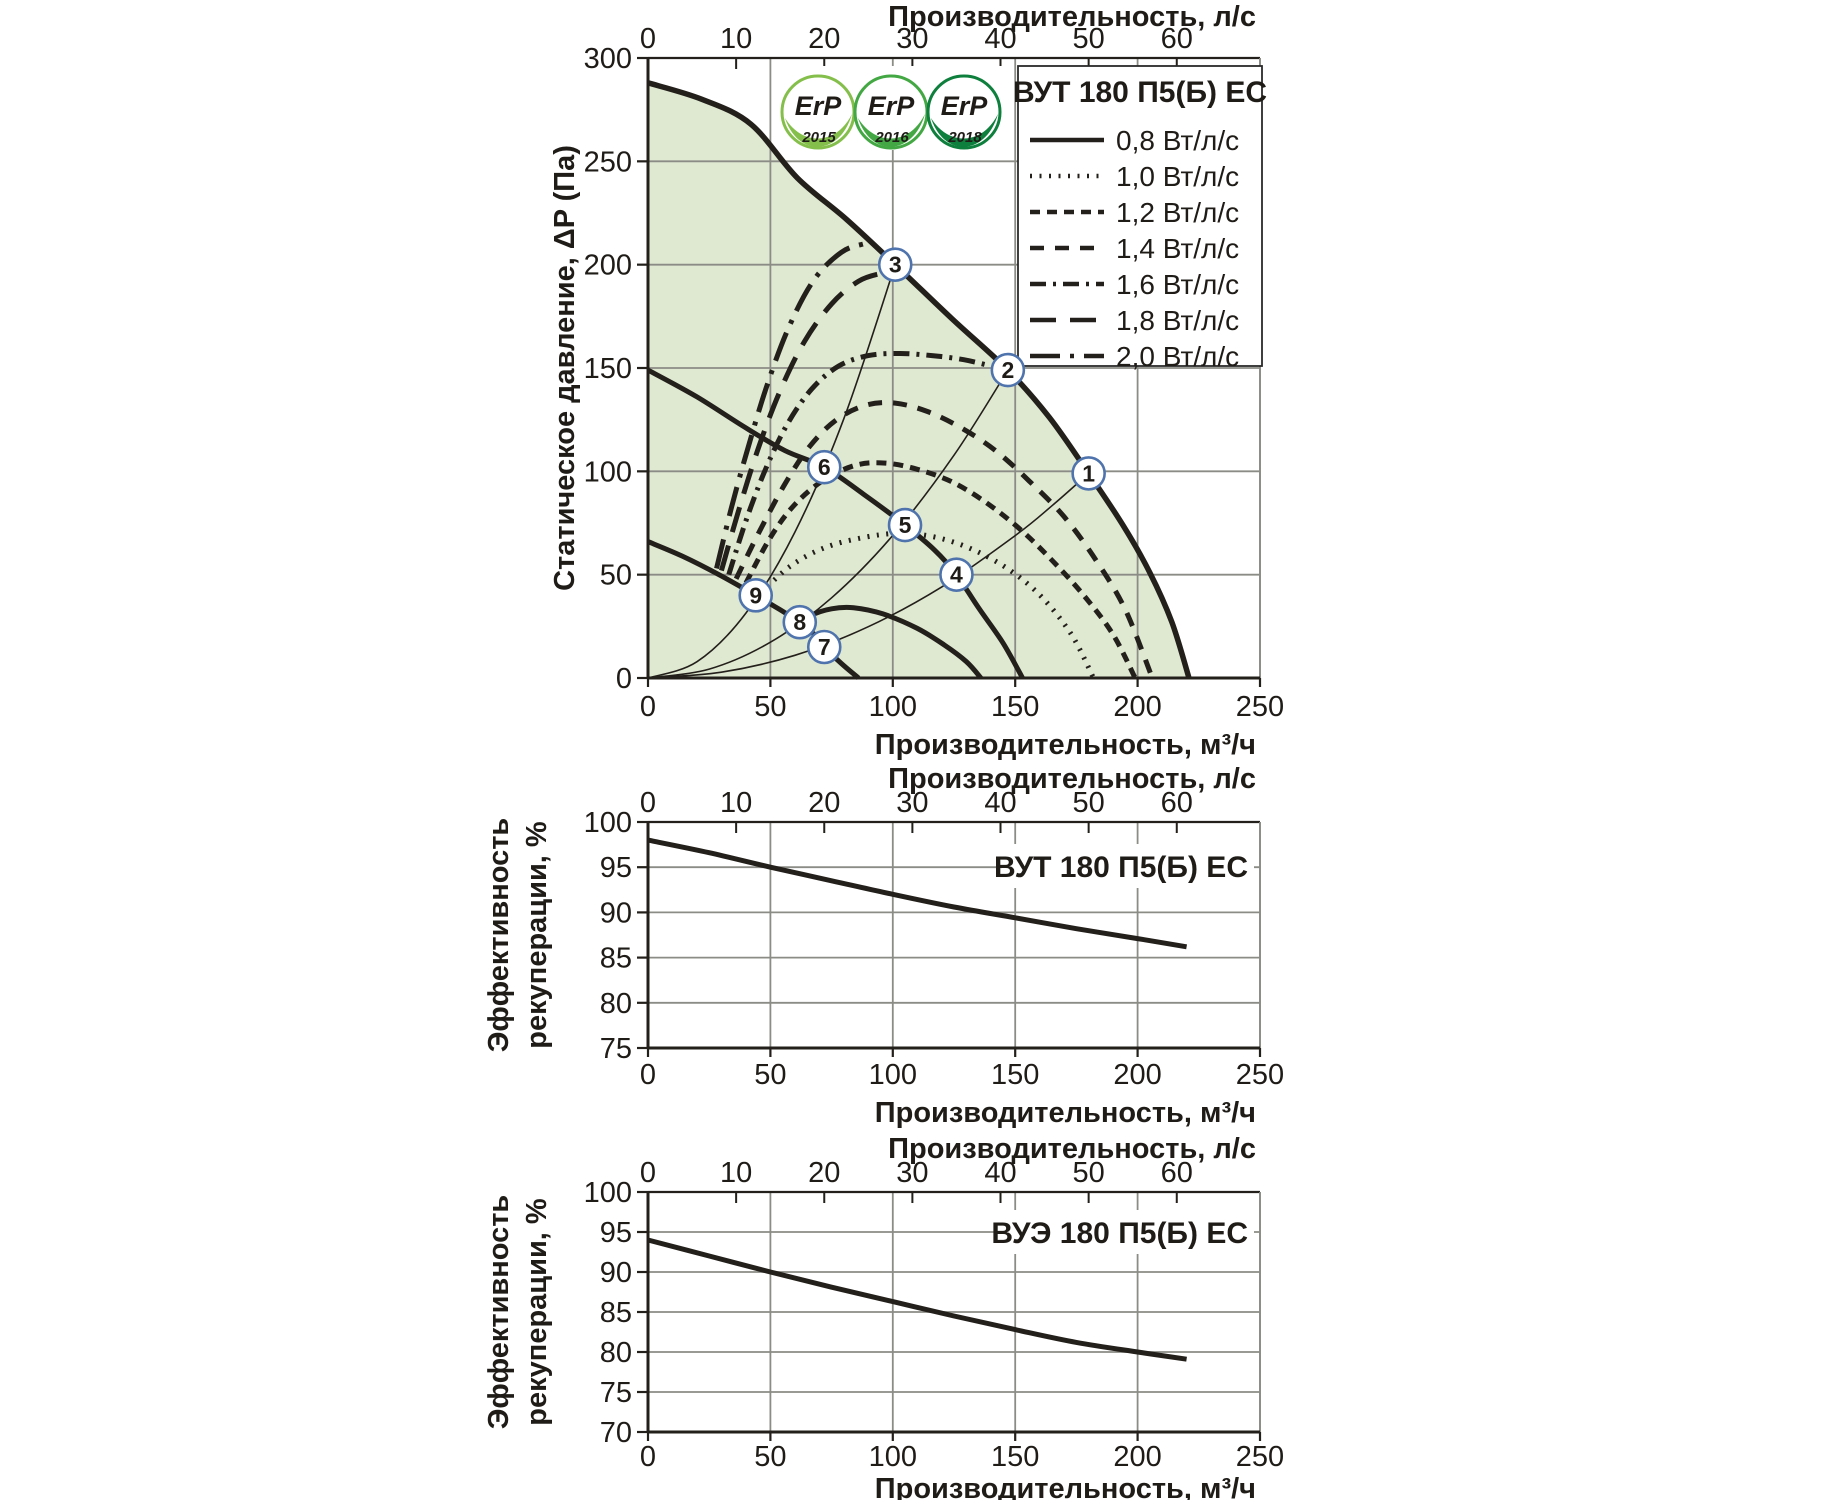  I want to click on sfp-1,4-curve, so click(944, 539).